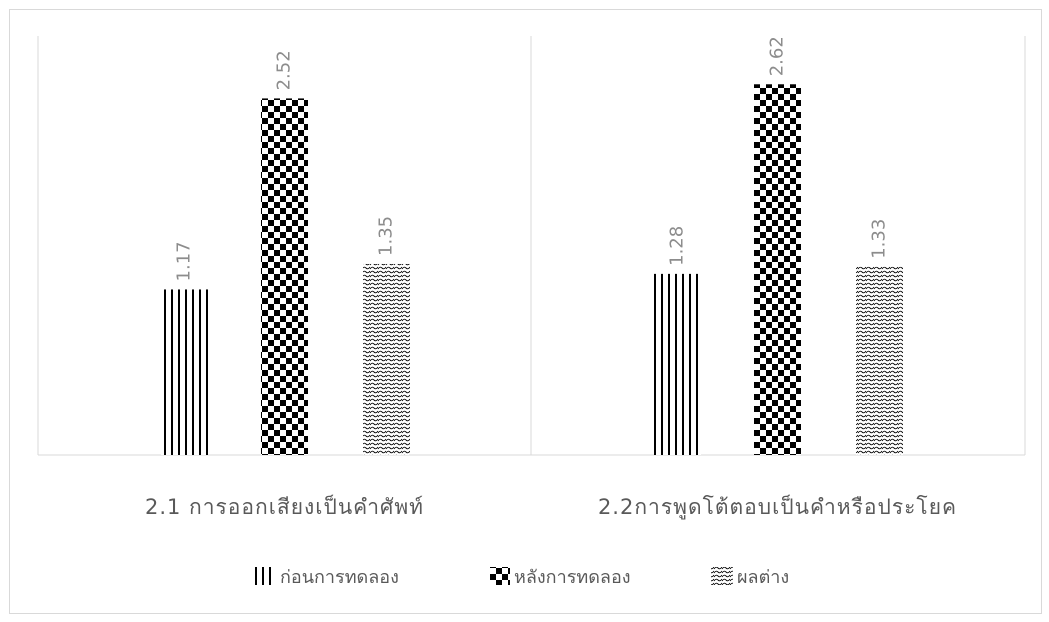 This screenshot has width=1049, height=622. What do you see at coordinates (339, 577) in the screenshot?
I see `legend-label-1: ก่อนการทดลอง` at bounding box center [339, 577].